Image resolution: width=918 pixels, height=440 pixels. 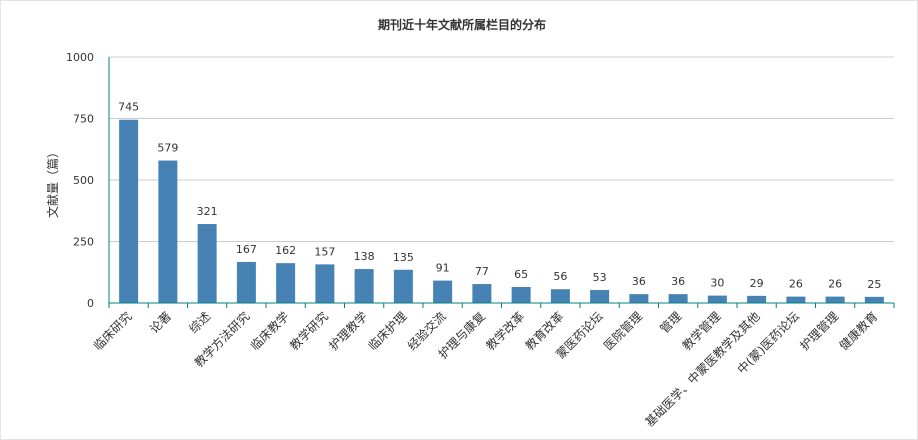 What do you see at coordinates (819, 331) in the screenshot?
I see `x-tick-label: 护理管理` at bounding box center [819, 331].